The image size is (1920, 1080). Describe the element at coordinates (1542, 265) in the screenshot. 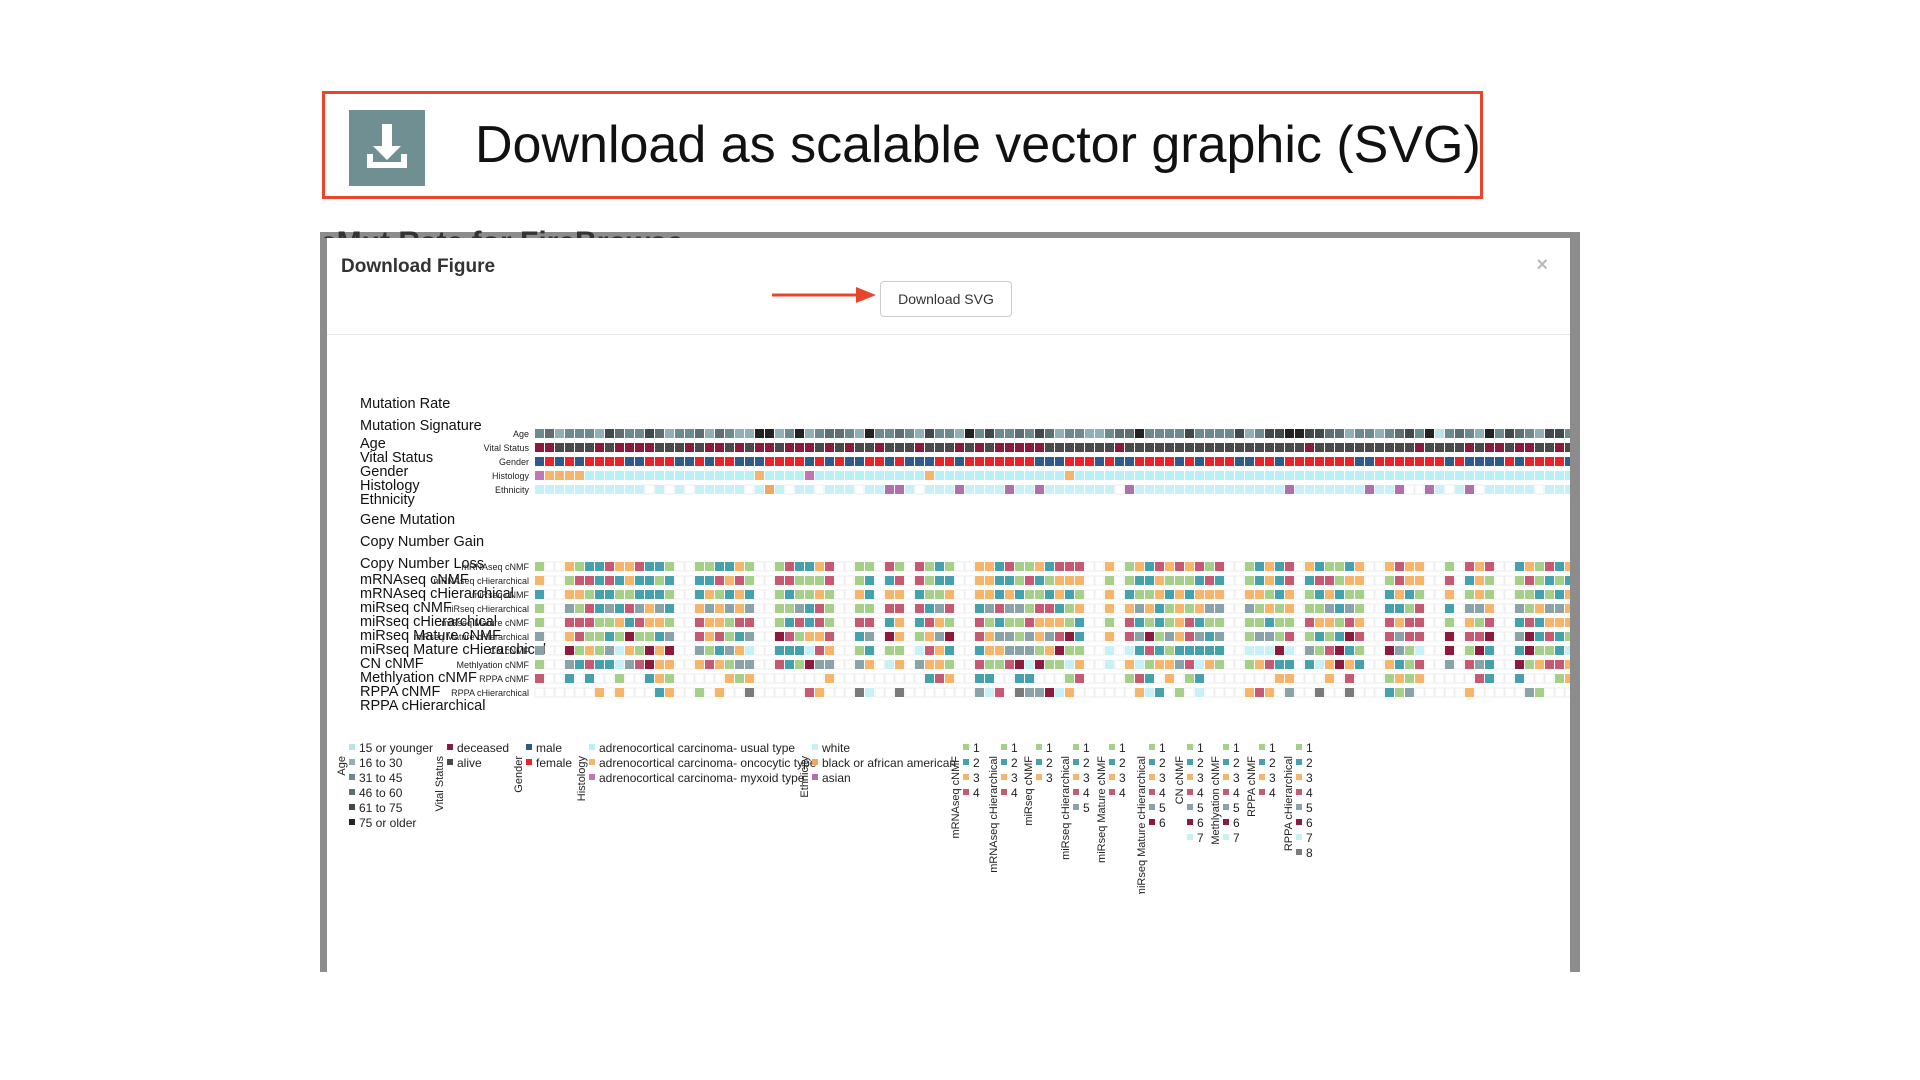

I see `close-icon: ×` at that location.